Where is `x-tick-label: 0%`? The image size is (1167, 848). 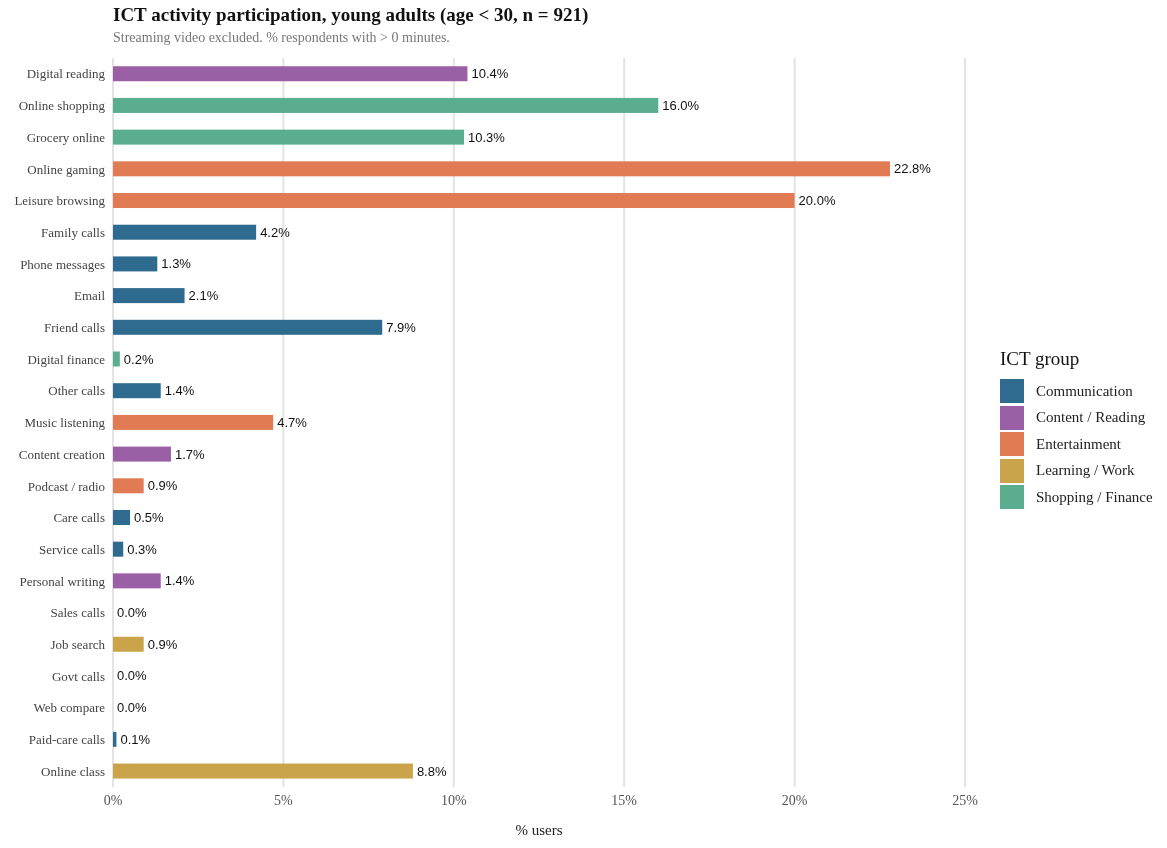 x-tick-label: 0% is located at coordinates (113, 800).